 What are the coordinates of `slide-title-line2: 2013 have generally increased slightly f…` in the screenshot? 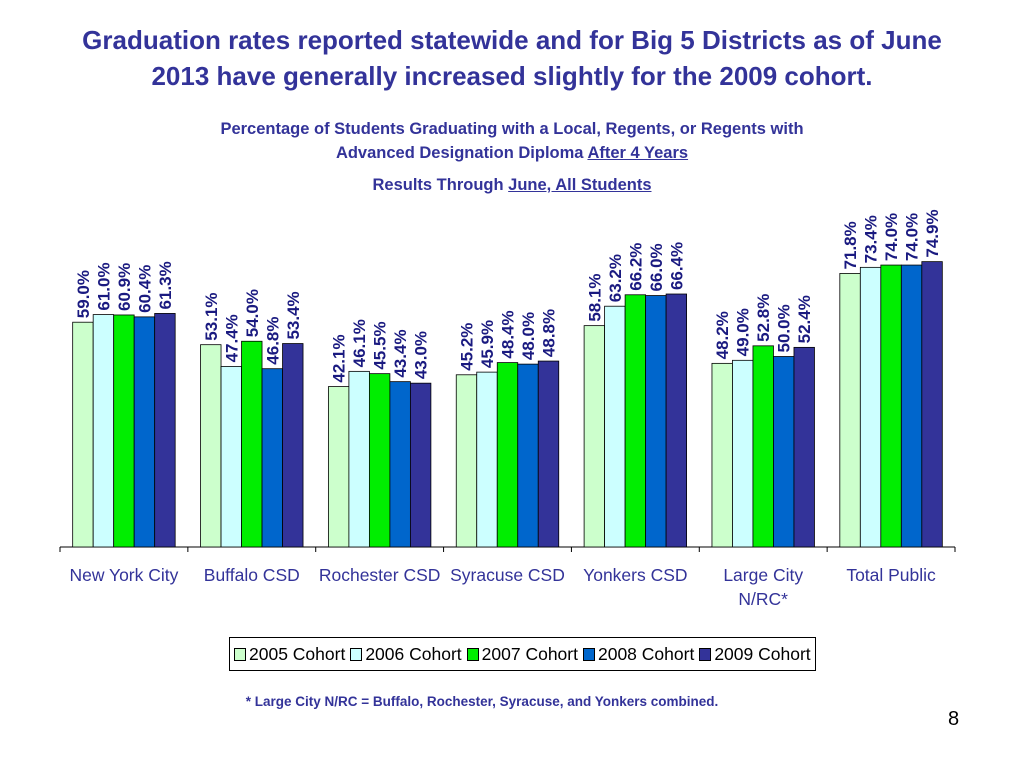 It's located at (512, 76).